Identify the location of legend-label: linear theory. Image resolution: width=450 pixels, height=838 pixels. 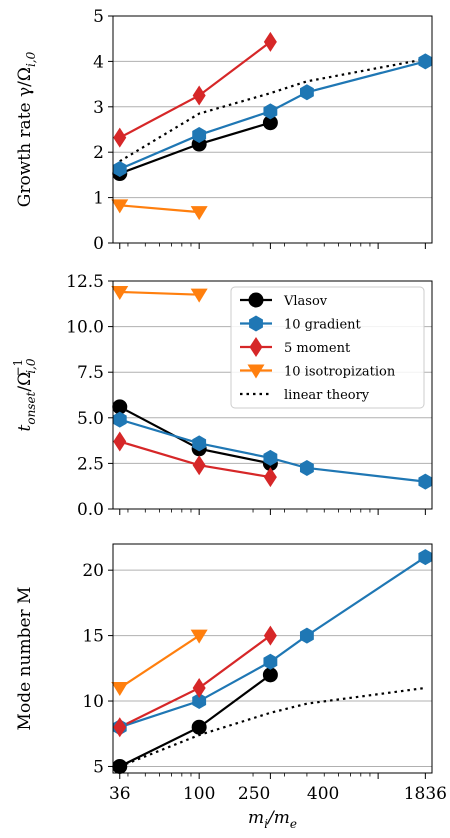
(327, 395).